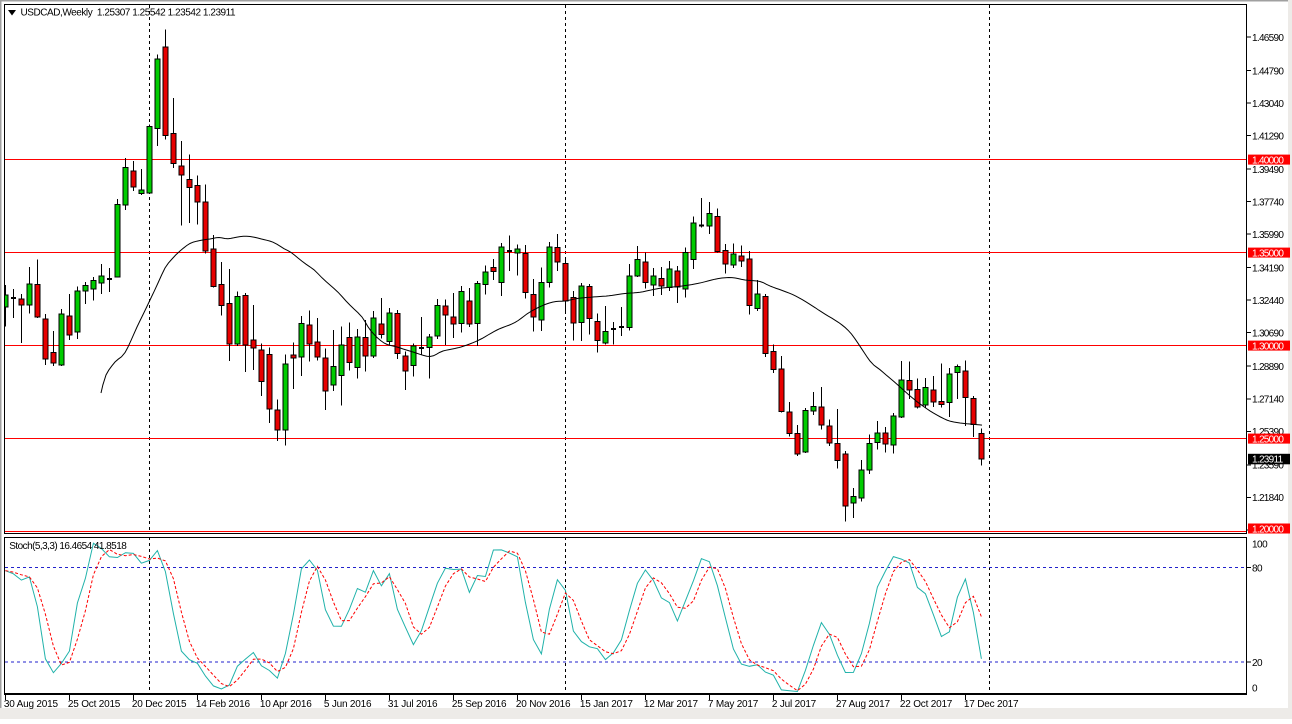 This screenshot has height=724, width=1292. I want to click on svg-text: 0, so click(1255, 688).